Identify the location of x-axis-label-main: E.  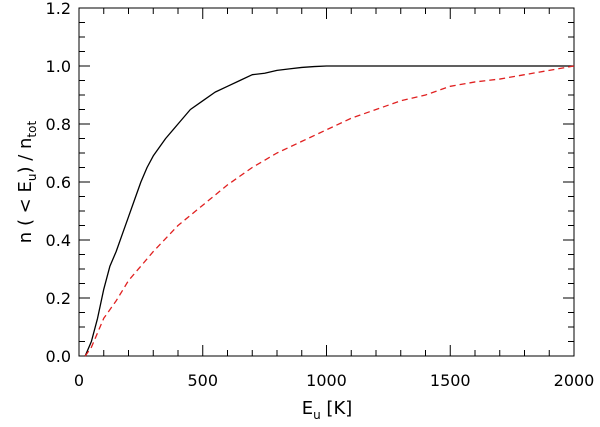
(307, 408).